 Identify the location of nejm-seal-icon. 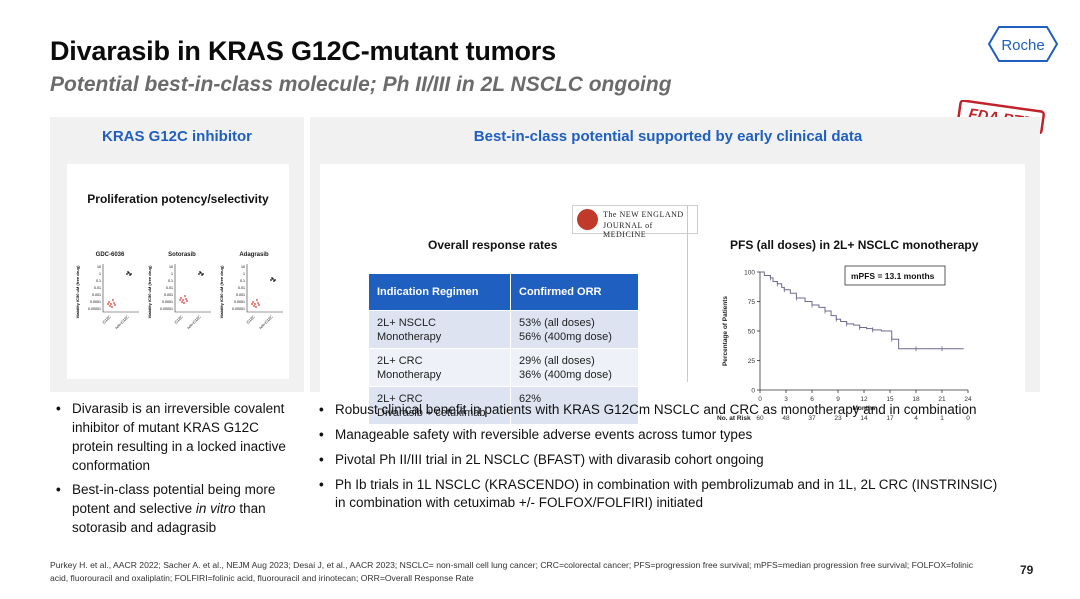
(587, 219).